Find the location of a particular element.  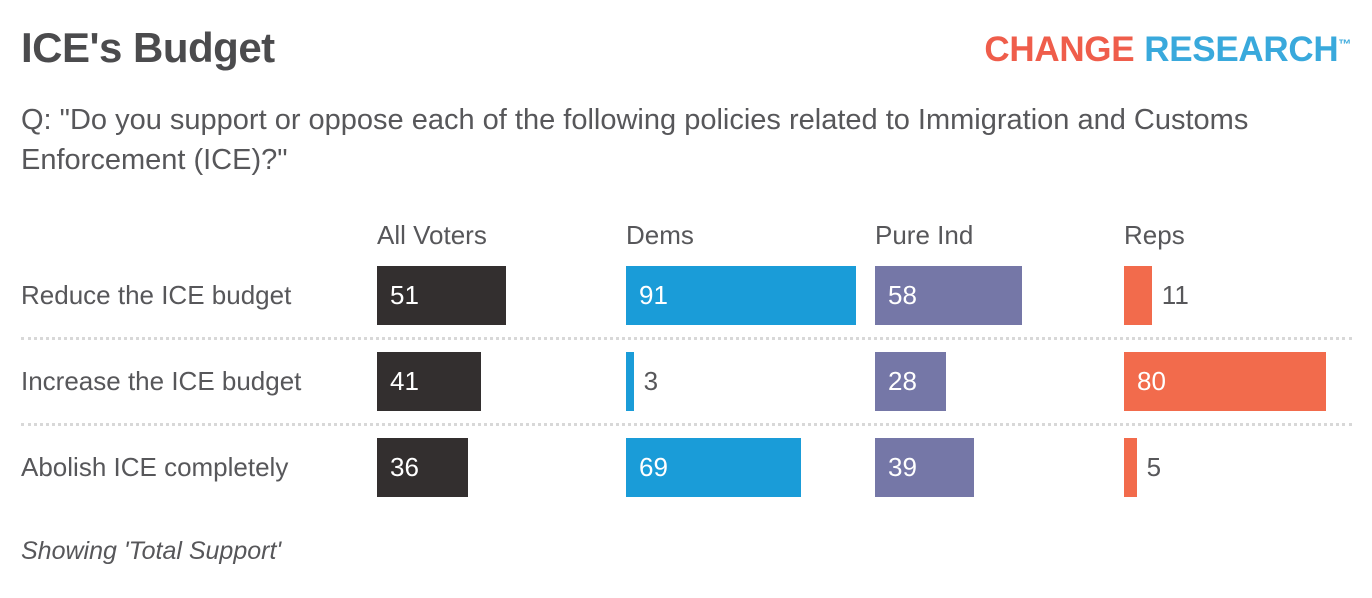

bar-cell-dems: 69 is located at coordinates (750, 467).